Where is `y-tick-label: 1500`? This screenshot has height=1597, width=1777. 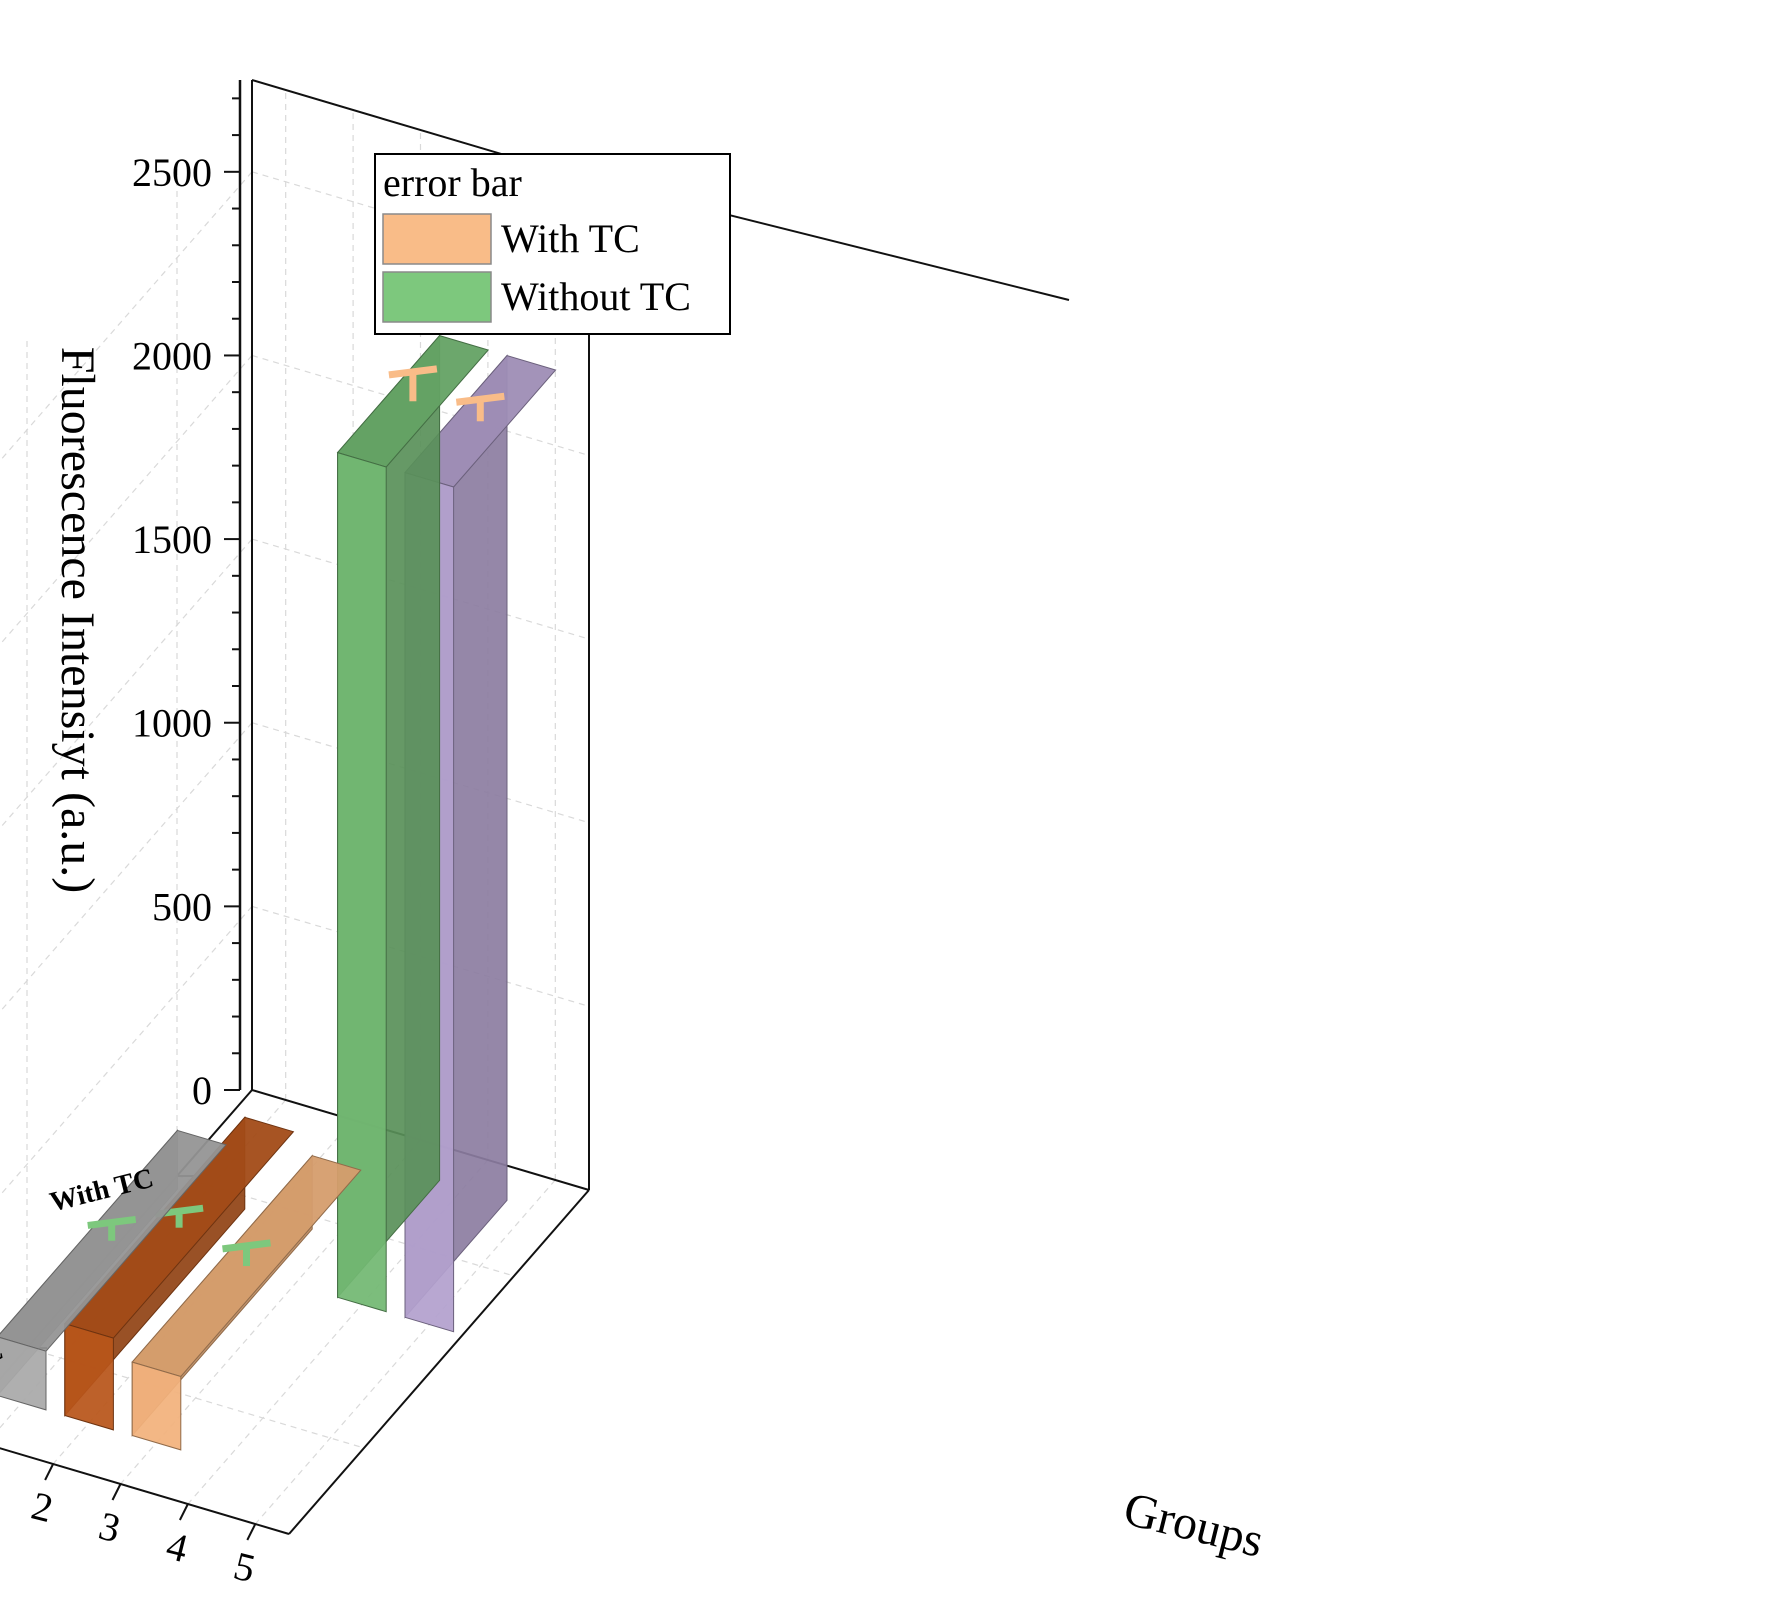 y-tick-label: 1500 is located at coordinates (172, 539).